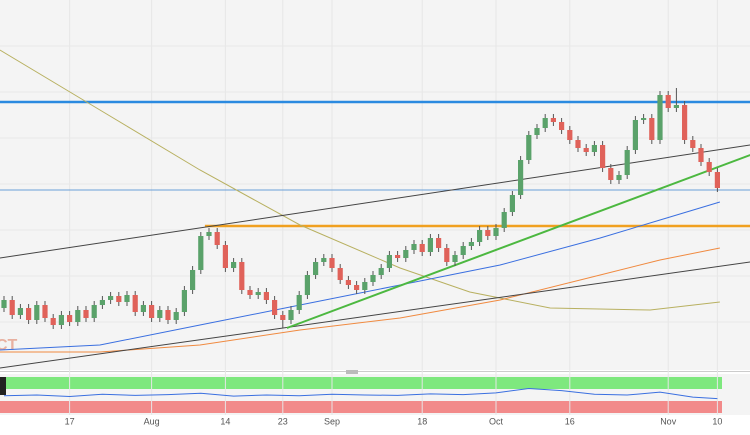  Describe the element at coordinates (422, 421) in the screenshot. I see `x-tick-label: 18` at that location.